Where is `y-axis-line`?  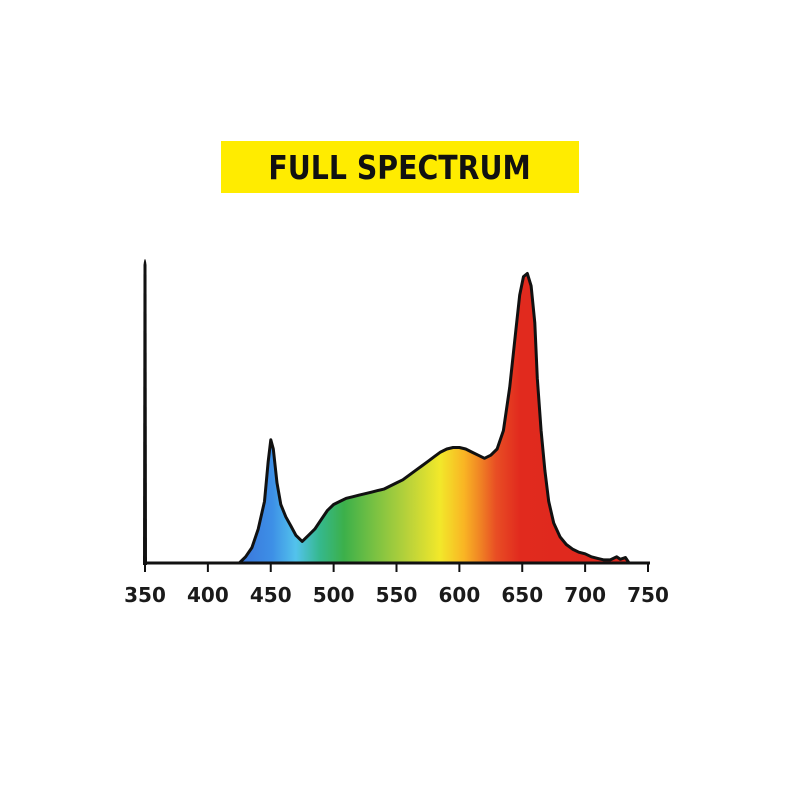 y-axis-line is located at coordinates (145, 412).